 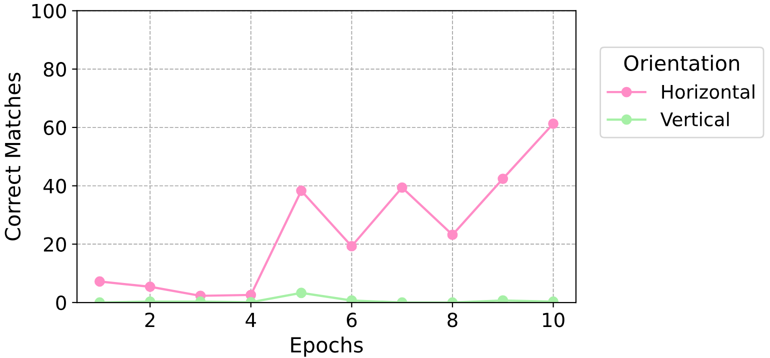 I want to click on legend-title: Orientation, so click(x=681, y=62).